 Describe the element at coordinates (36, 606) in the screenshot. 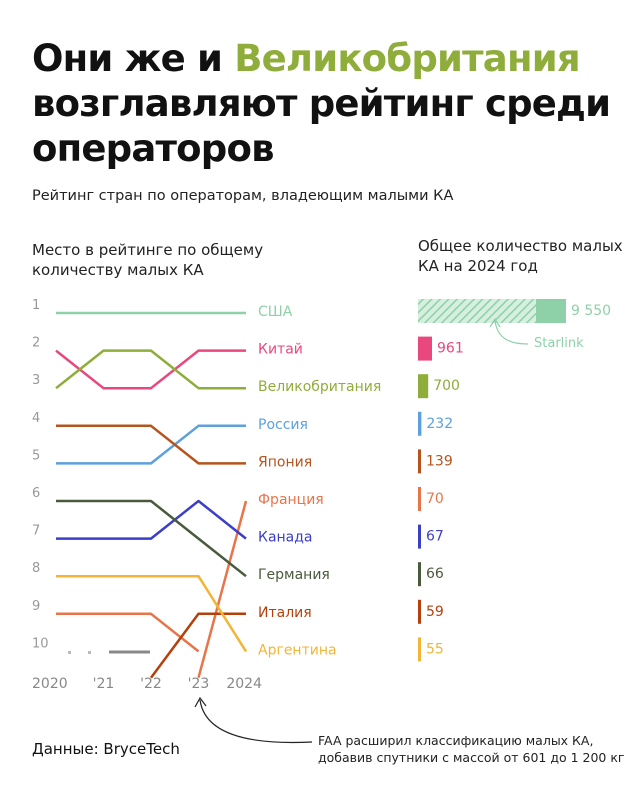

I see `rank-tick-9: 9` at that location.